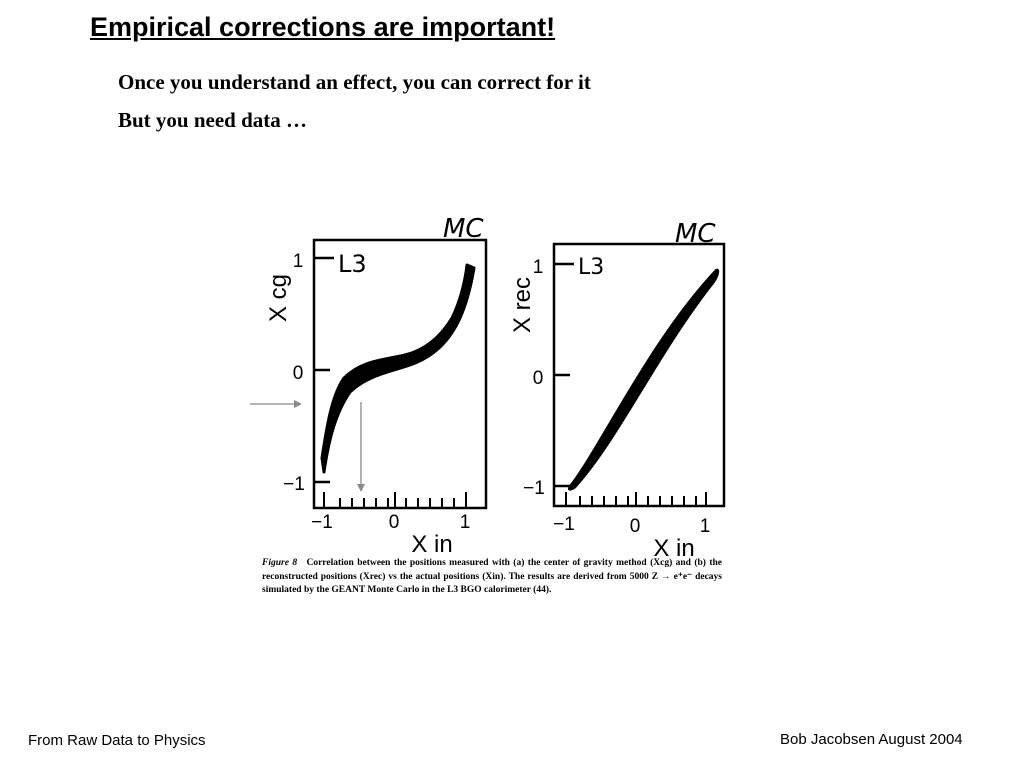 The image size is (1024, 768). I want to click on left-ytick-label-1: 1, so click(298, 261).